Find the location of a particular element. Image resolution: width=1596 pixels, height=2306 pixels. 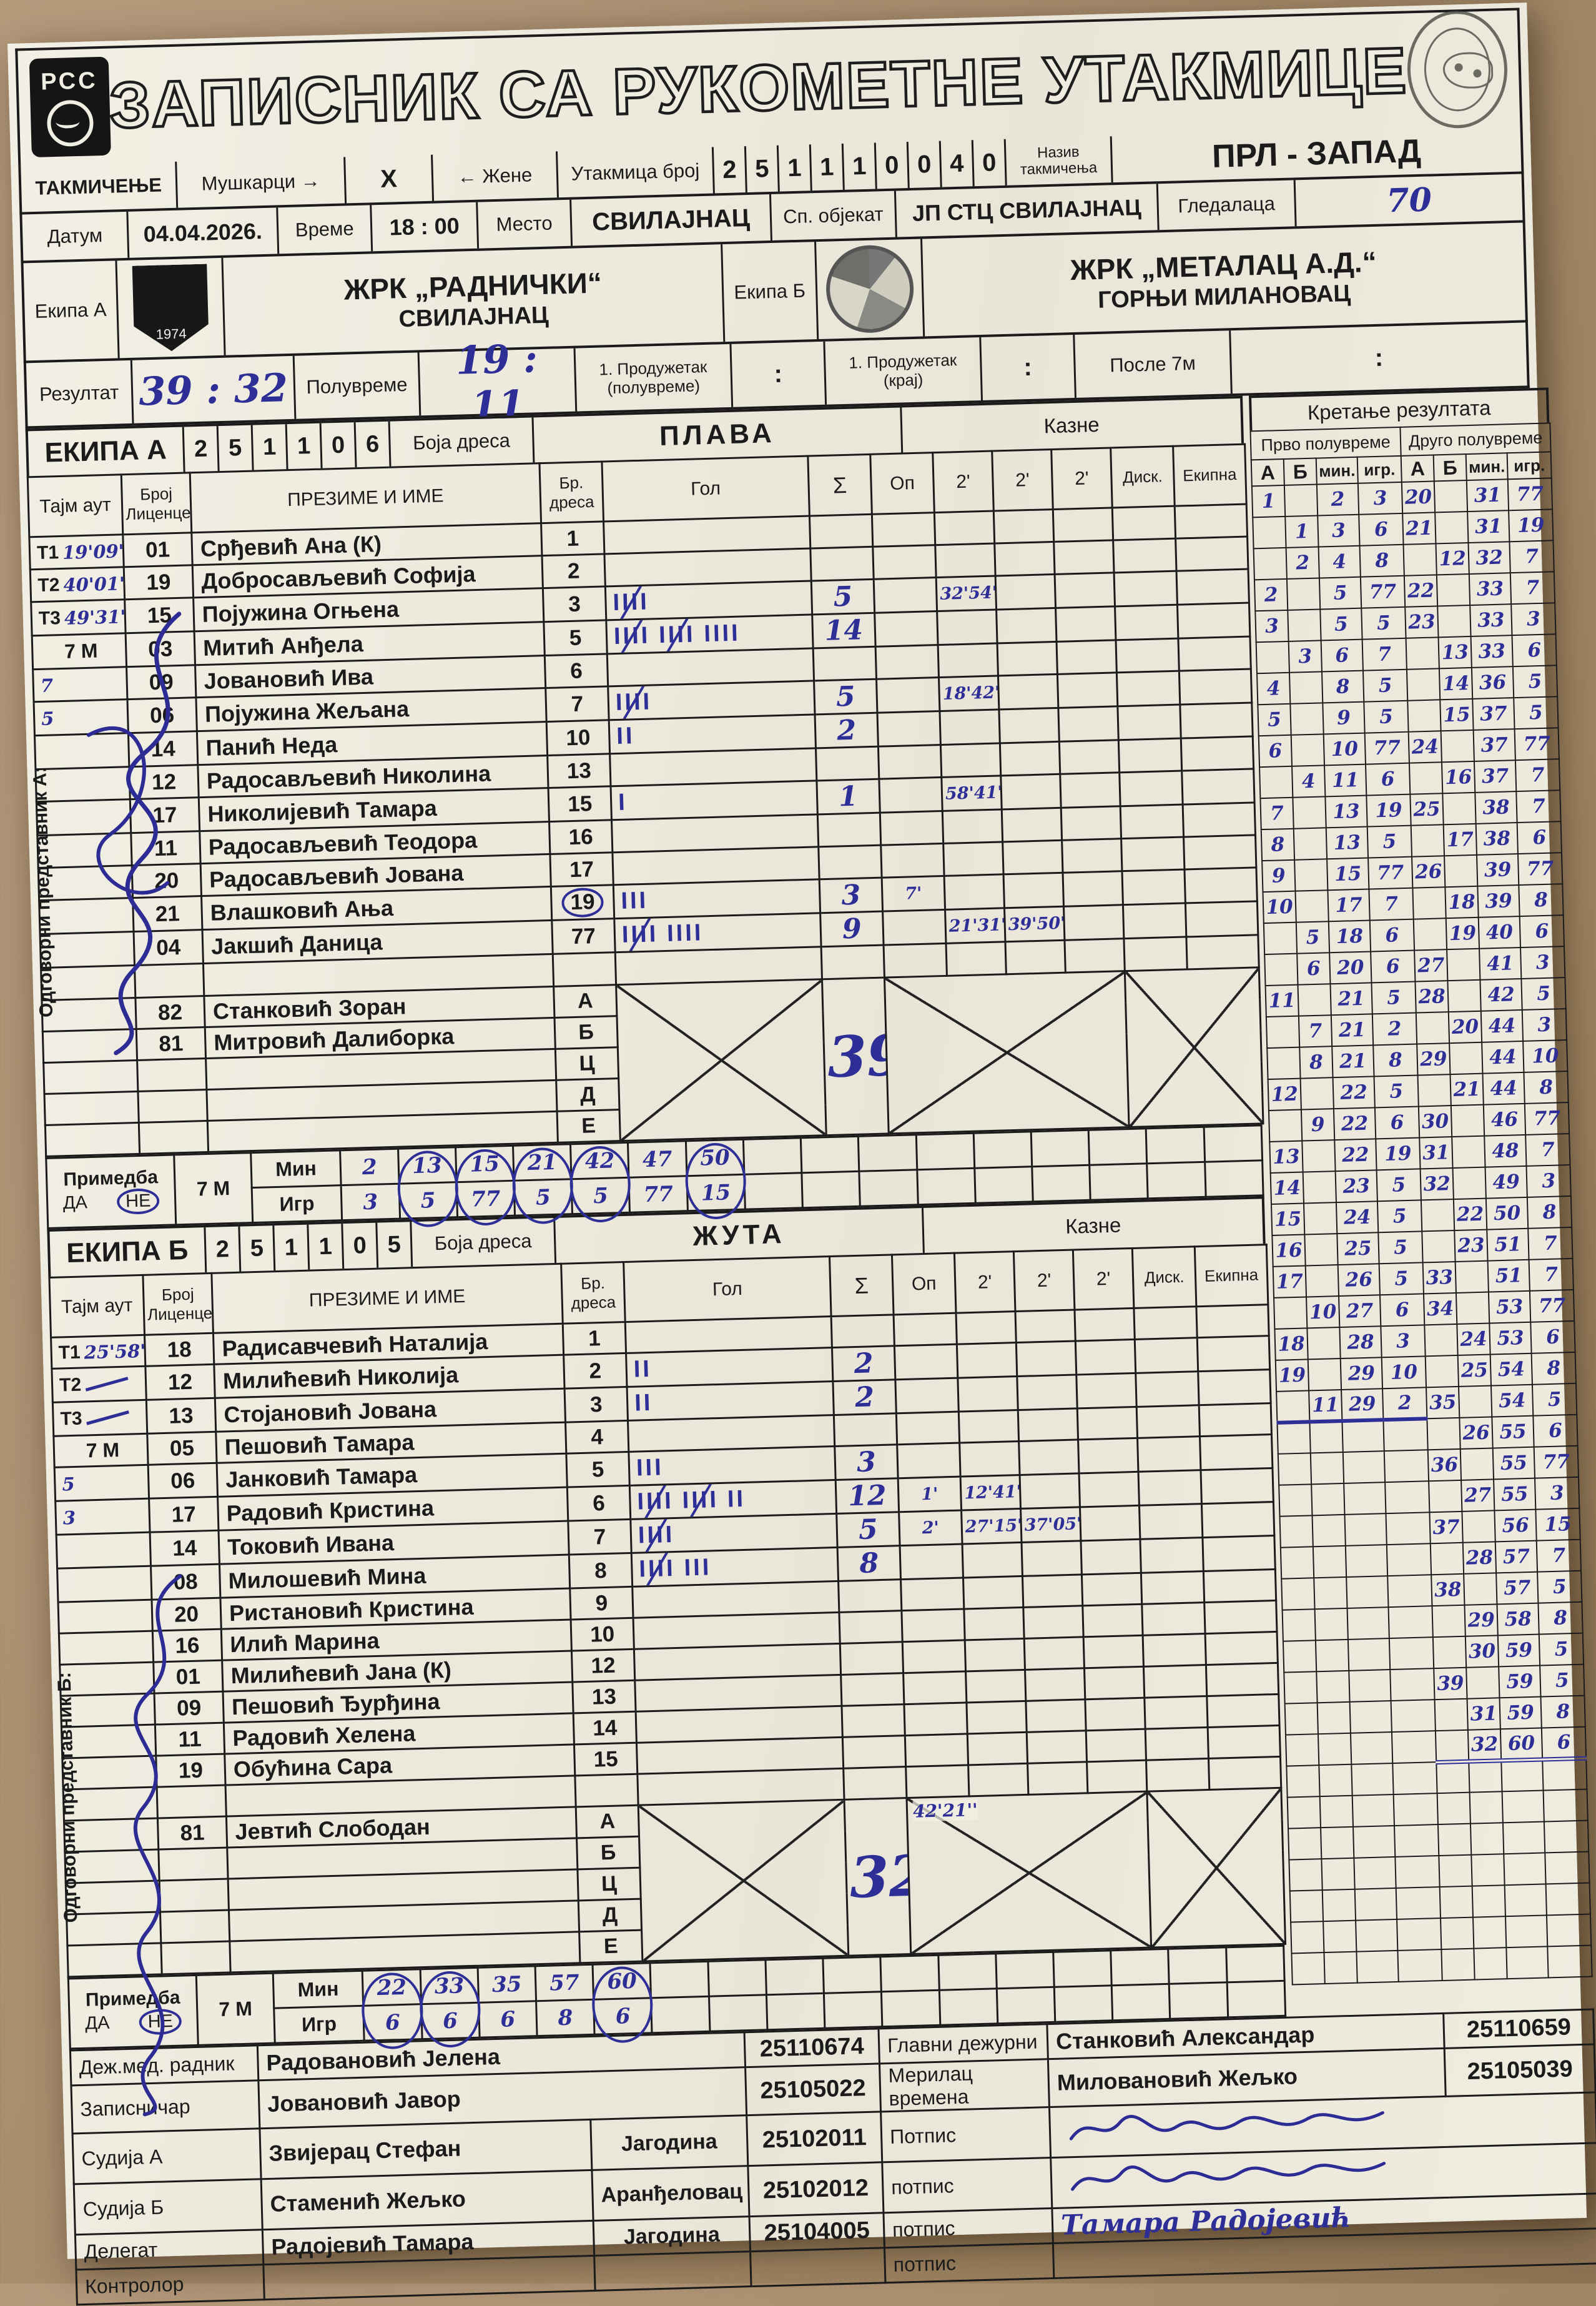

tally-marks: IIII is located at coordinates (685, 933).